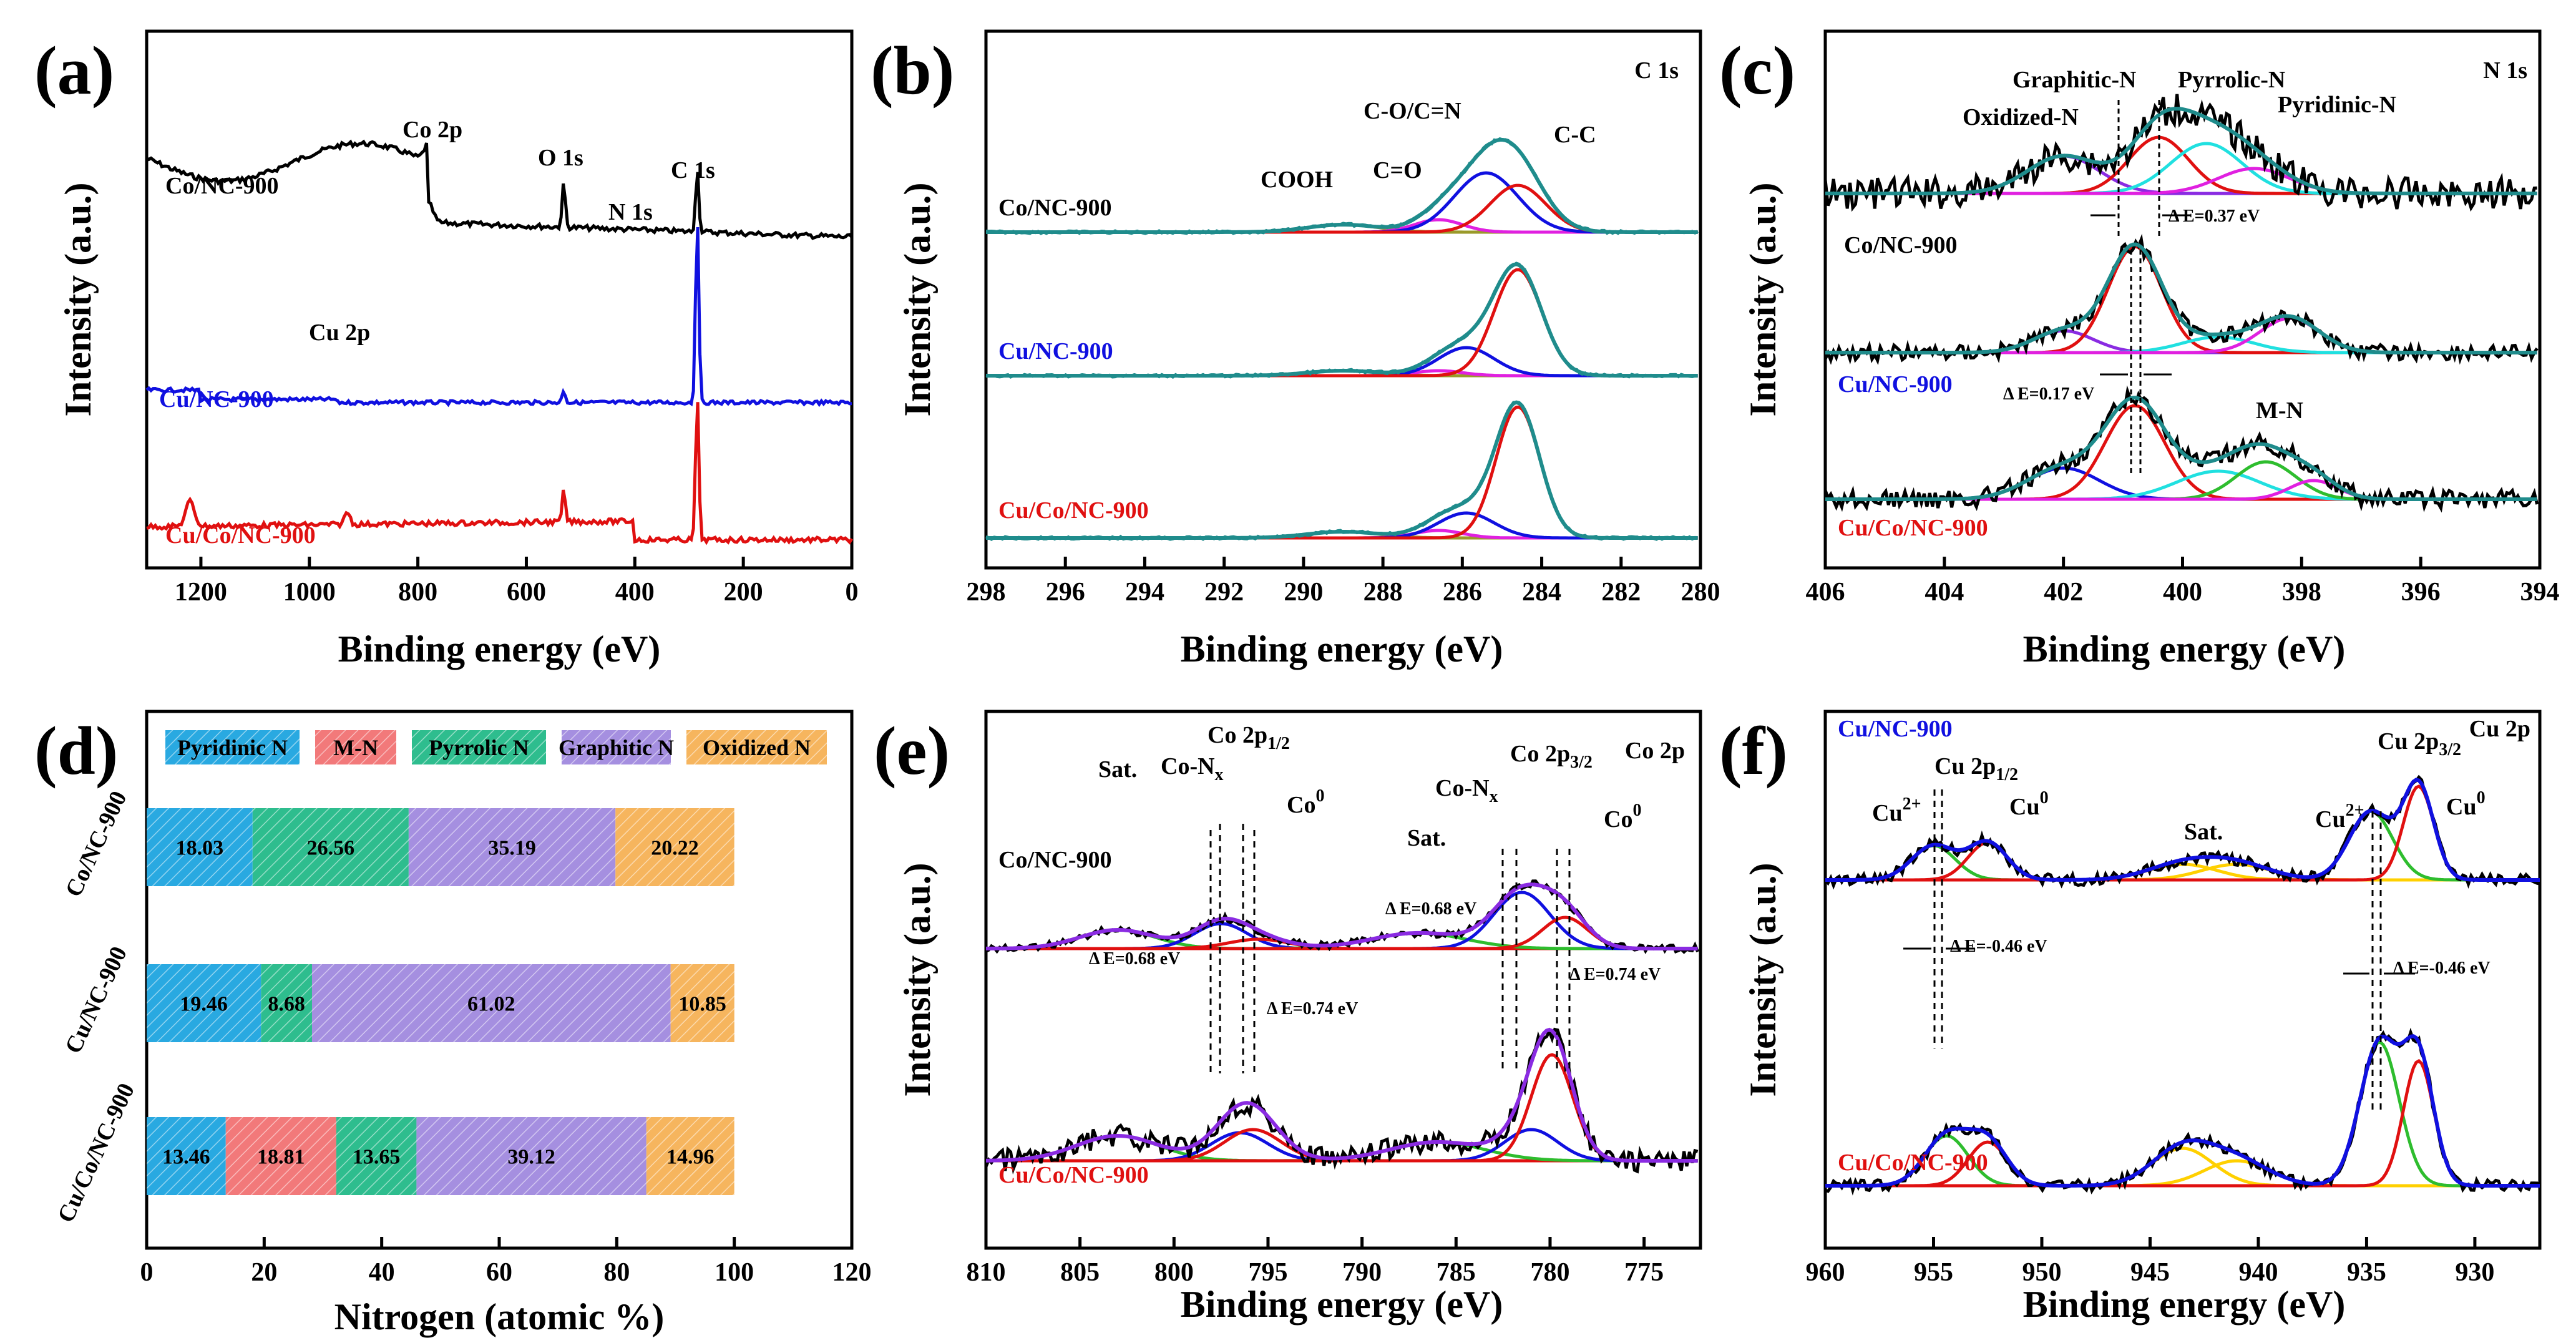 The width and height of the screenshot is (2576, 1343). What do you see at coordinates (1998, 946) in the screenshot?
I see `panel-f-ann-de-1: Δ E=-0.46 eV` at bounding box center [1998, 946].